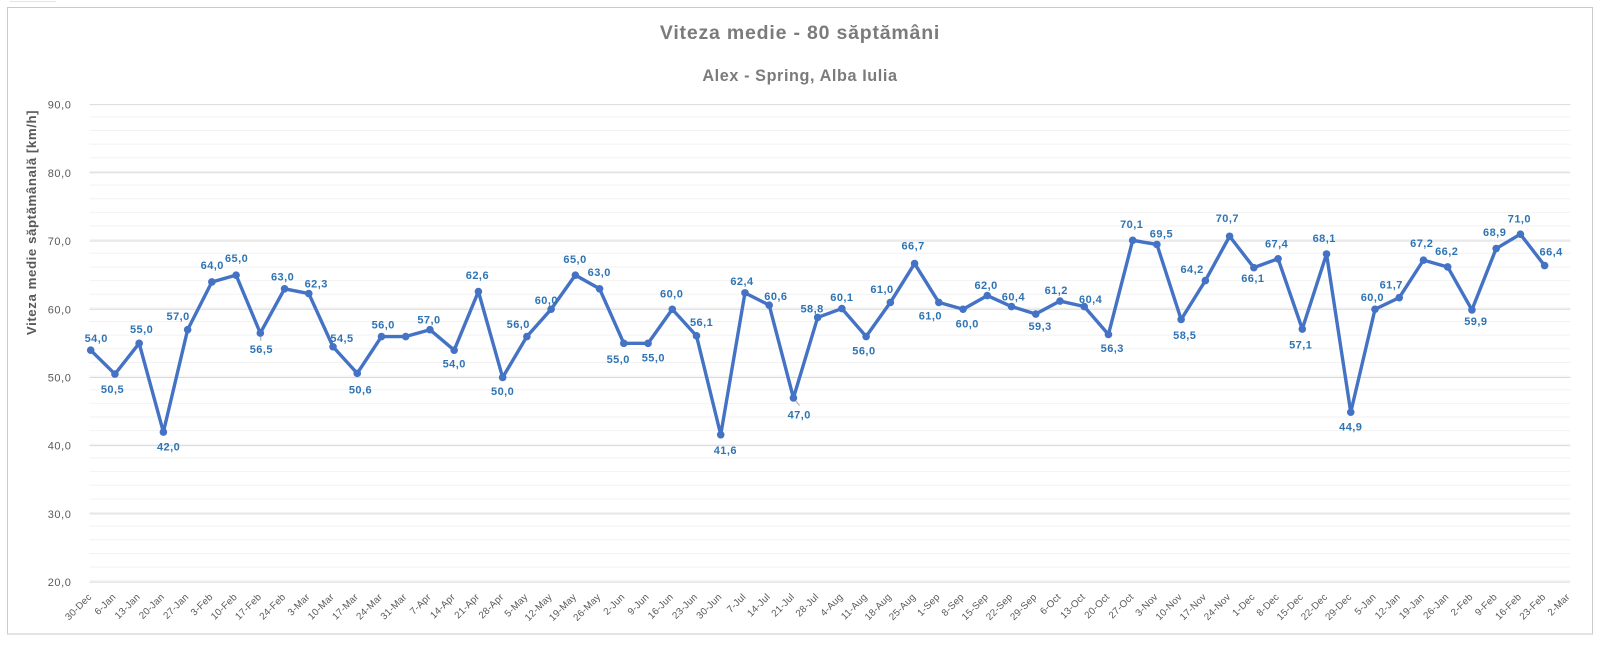  Describe the element at coordinates (477, 276) in the screenshot. I see `svg-text: 62,6` at that location.